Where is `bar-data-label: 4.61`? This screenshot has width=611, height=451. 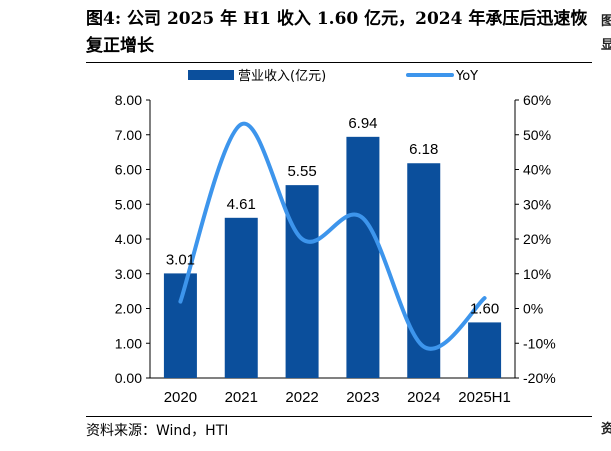 bar-data-label: 4.61 is located at coordinates (241, 204).